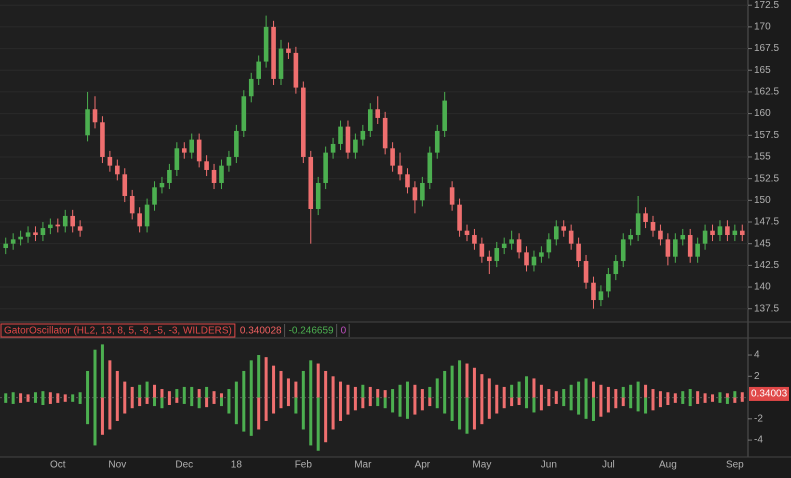 The width and height of the screenshot is (791, 478). What do you see at coordinates (769, 393) in the screenshot?
I see `current-value-box` at bounding box center [769, 393].